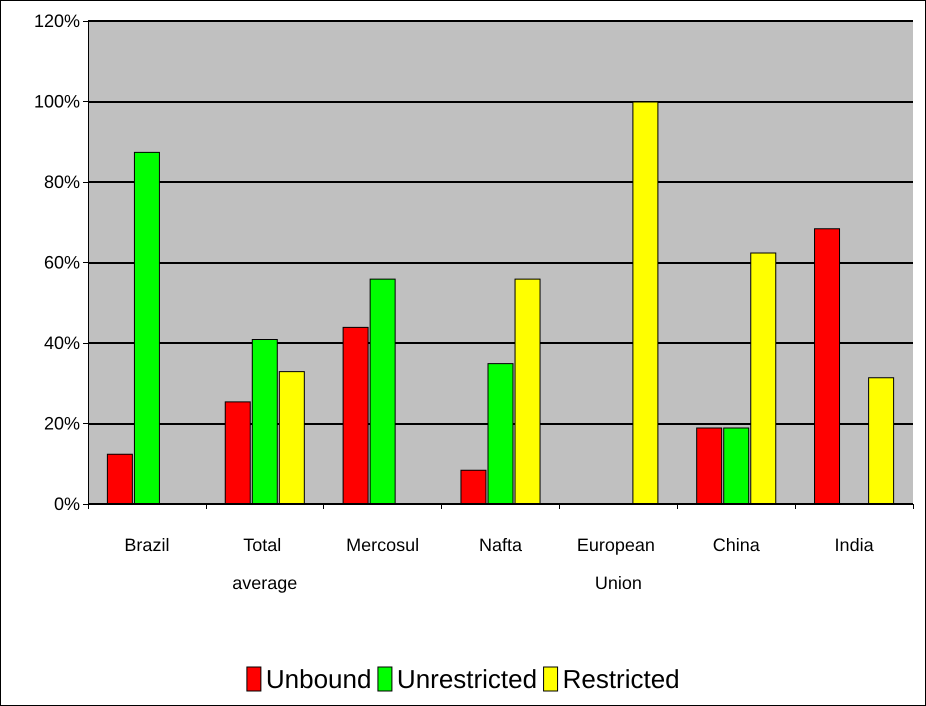 This screenshot has width=926, height=706. What do you see at coordinates (319, 679) in the screenshot?
I see `legend-label: Unbound` at bounding box center [319, 679].